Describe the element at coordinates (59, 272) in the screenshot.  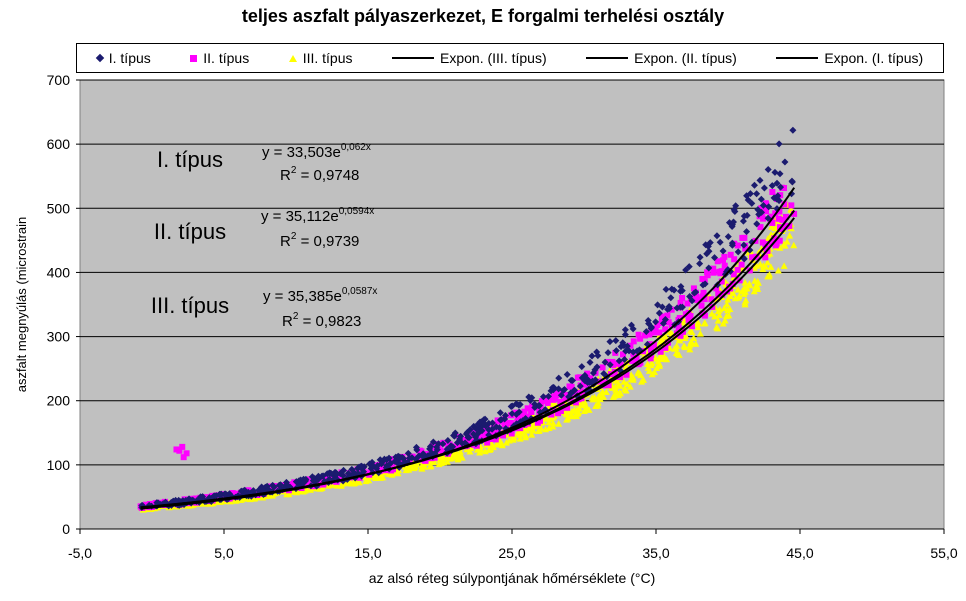
I see `y-tick-label: 400` at that location.